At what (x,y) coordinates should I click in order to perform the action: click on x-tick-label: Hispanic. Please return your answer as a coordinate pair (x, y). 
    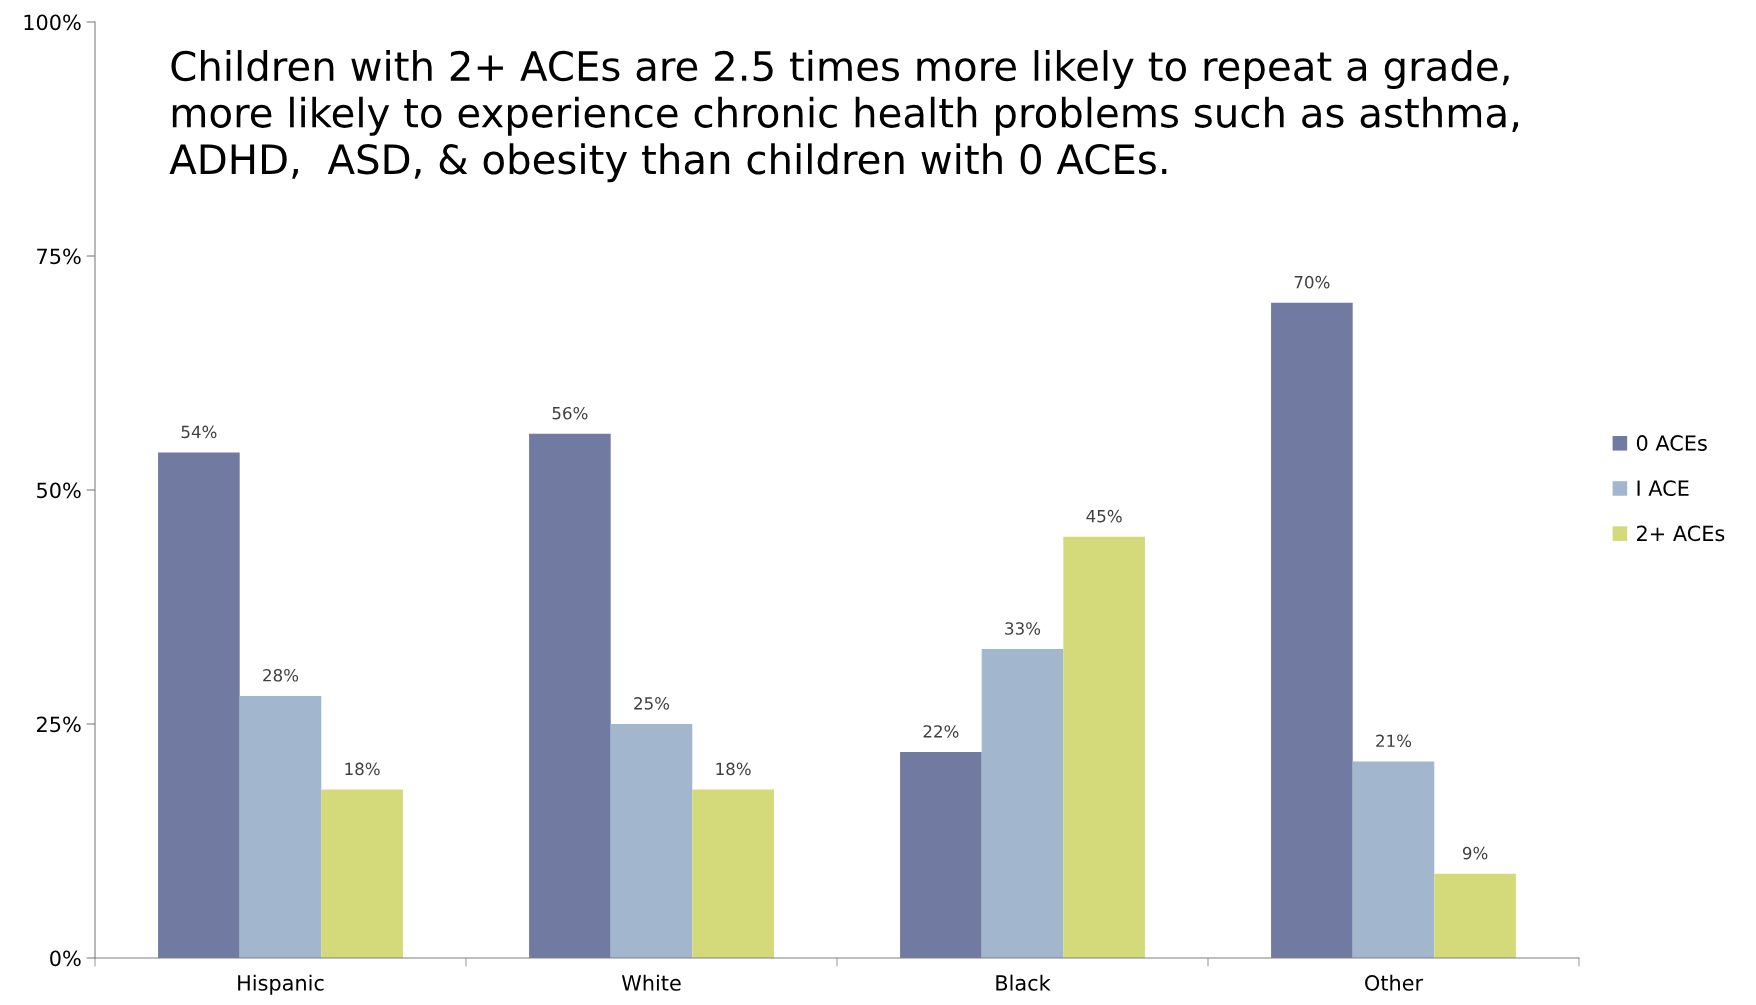
    Looking at the image, I should click on (281, 984).